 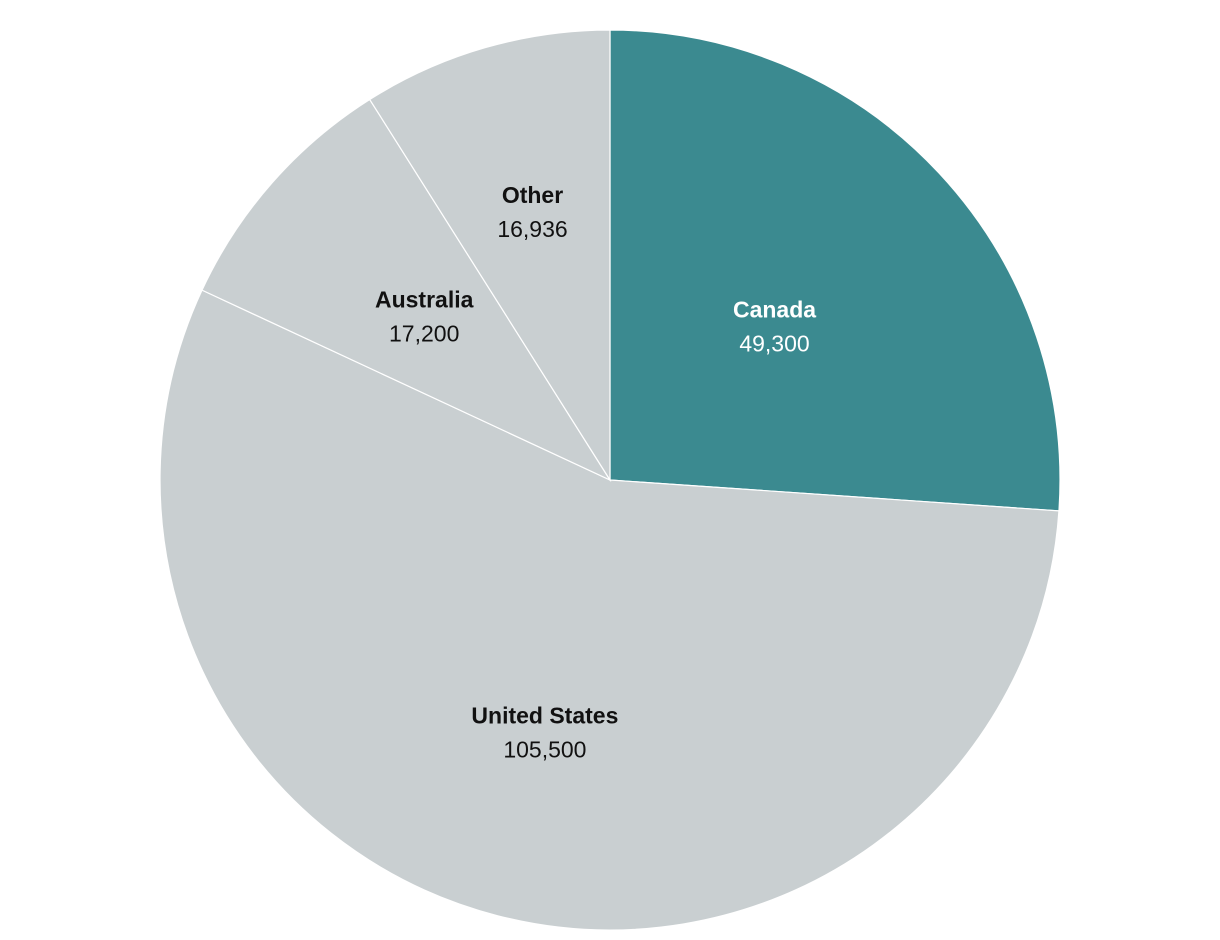 I want to click on pie-slice-australia, so click(x=406, y=290).